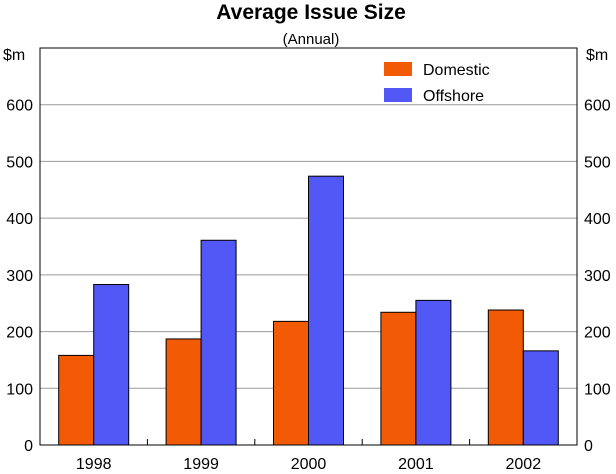 The width and height of the screenshot is (616, 474). Describe the element at coordinates (597, 219) in the screenshot. I see `y-tick-right-400: 400` at that location.